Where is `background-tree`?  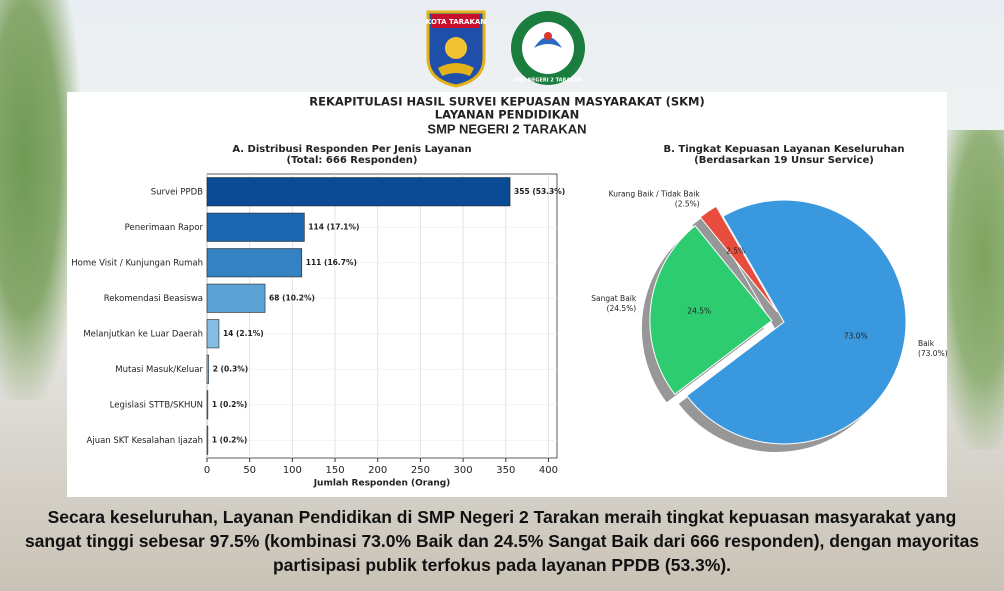
background-tree is located at coordinates (40, 200).